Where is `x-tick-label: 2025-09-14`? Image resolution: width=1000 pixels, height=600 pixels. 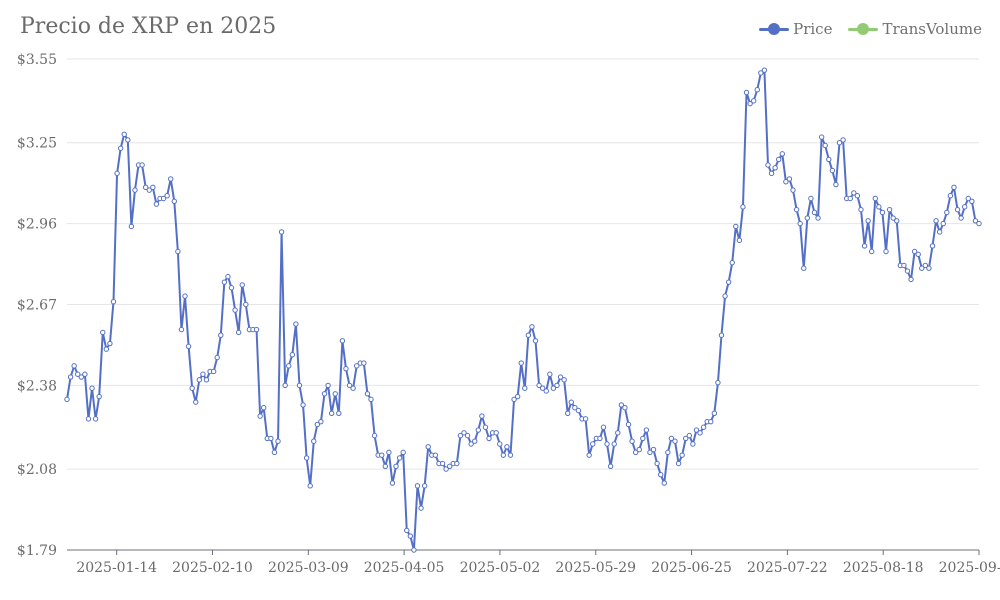
x-tick-label: 2025-09-14 is located at coordinates (969, 568).